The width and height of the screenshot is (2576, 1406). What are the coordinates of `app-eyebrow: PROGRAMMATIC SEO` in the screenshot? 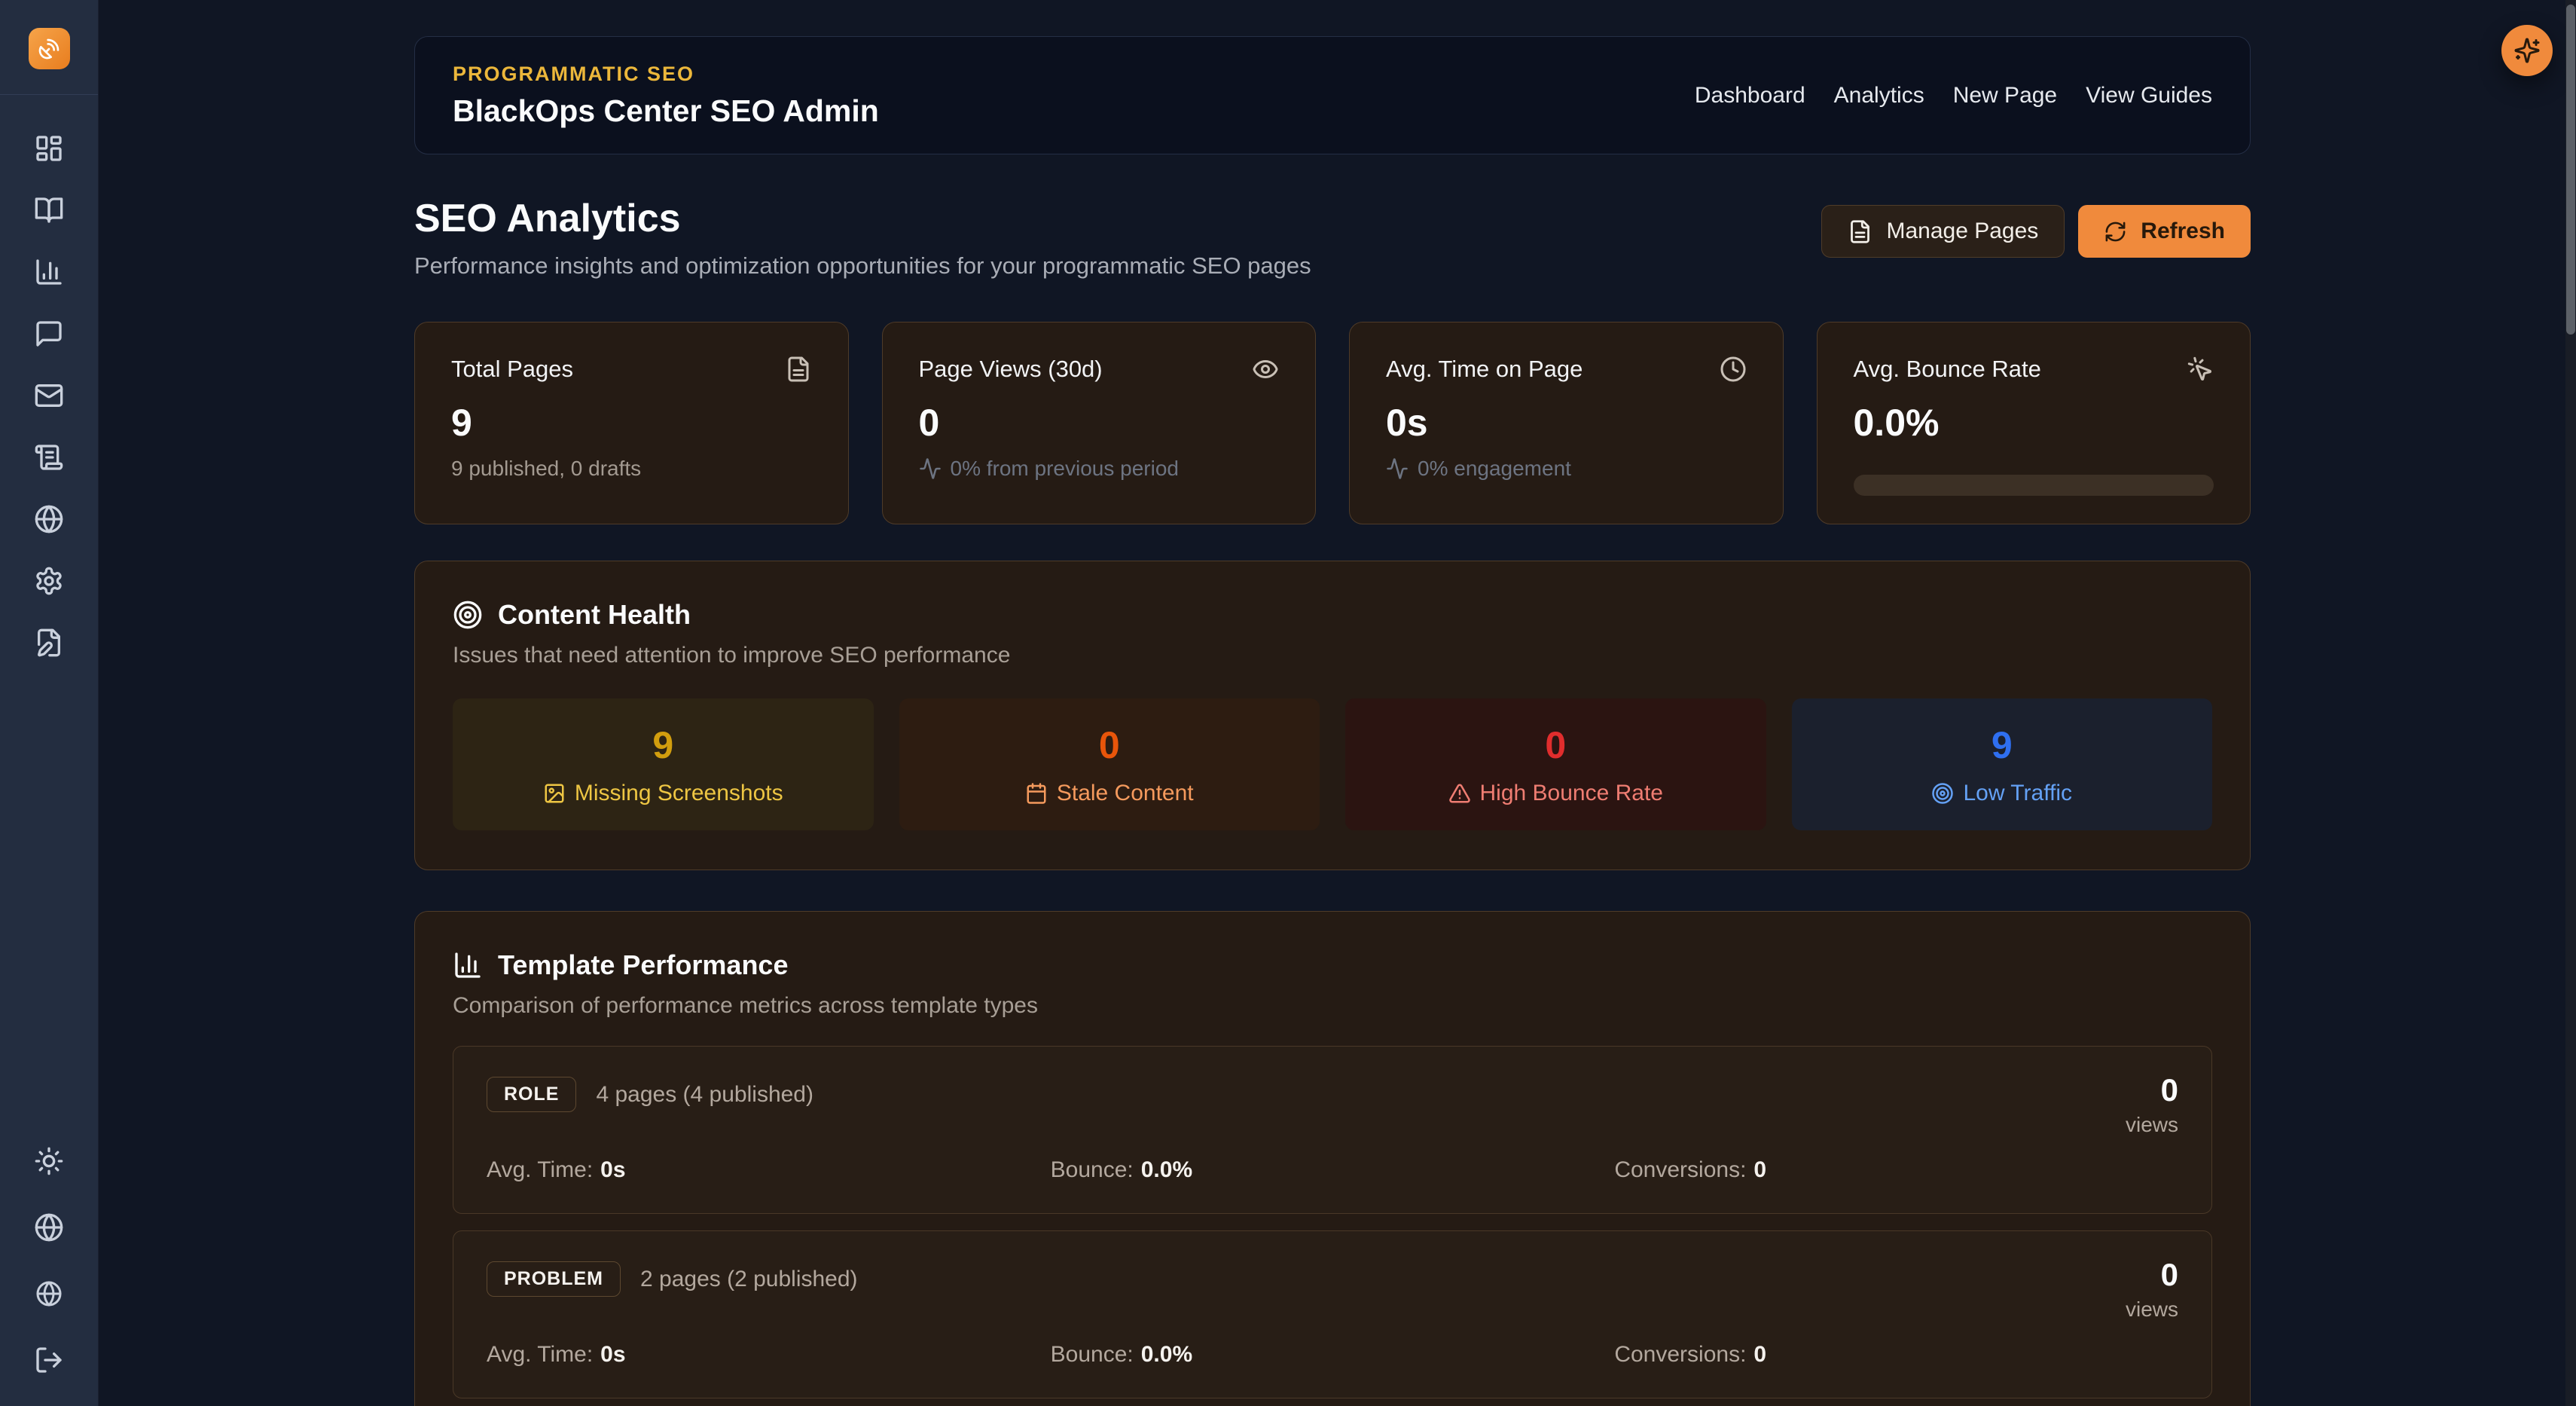 It's located at (573, 73).